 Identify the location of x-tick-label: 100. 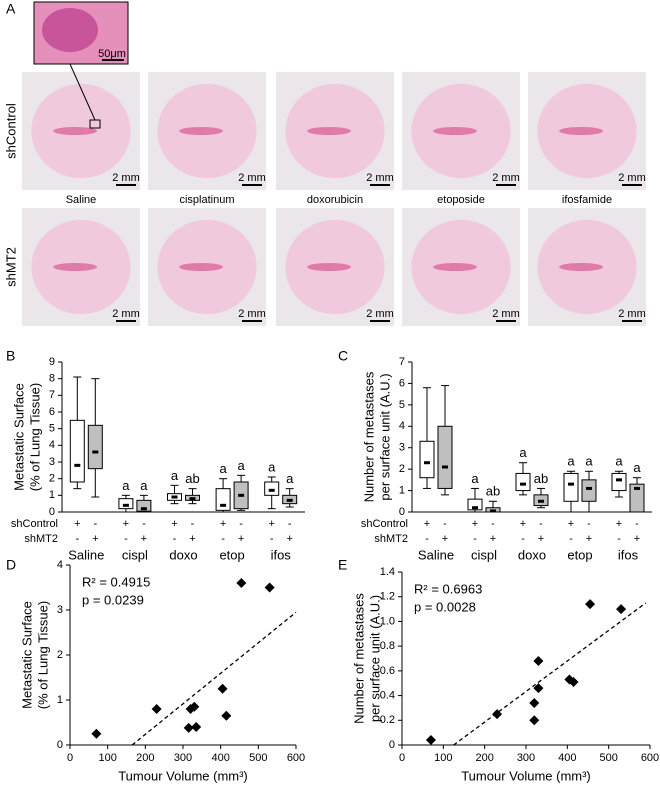
(443, 758).